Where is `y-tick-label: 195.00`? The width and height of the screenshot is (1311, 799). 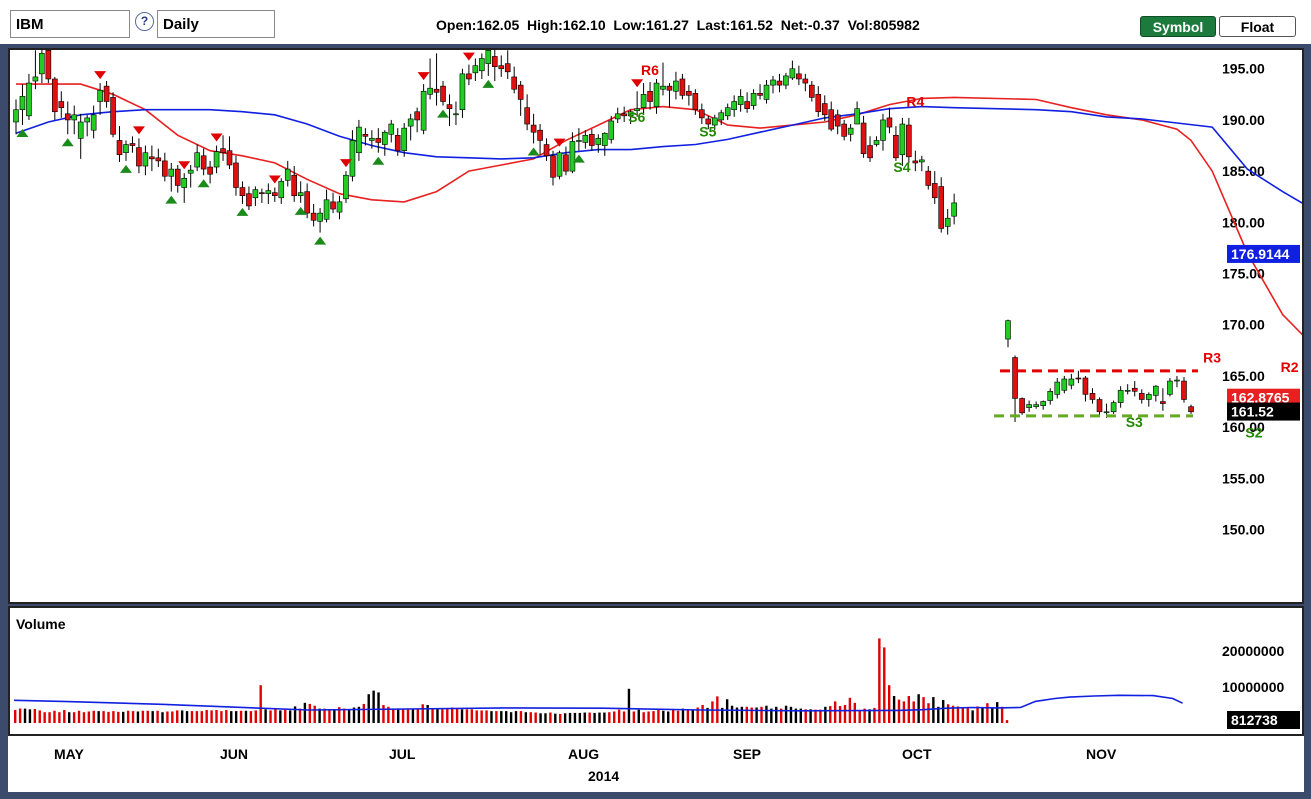
y-tick-label: 195.00 is located at coordinates (1243, 69).